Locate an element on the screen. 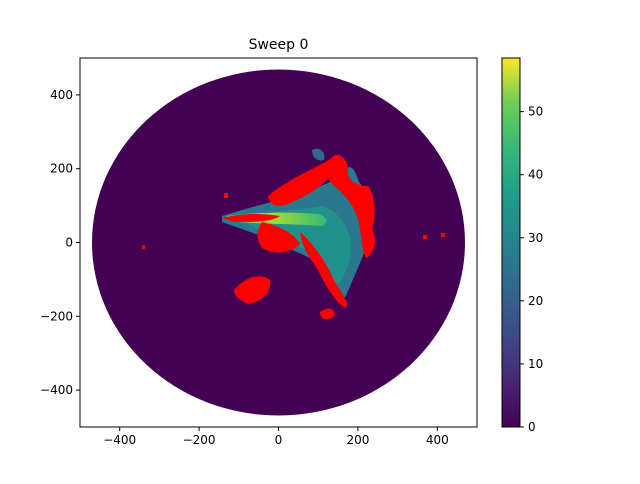 This screenshot has height=484, width=640. colorbar-tick-label: 20 is located at coordinates (535, 301).